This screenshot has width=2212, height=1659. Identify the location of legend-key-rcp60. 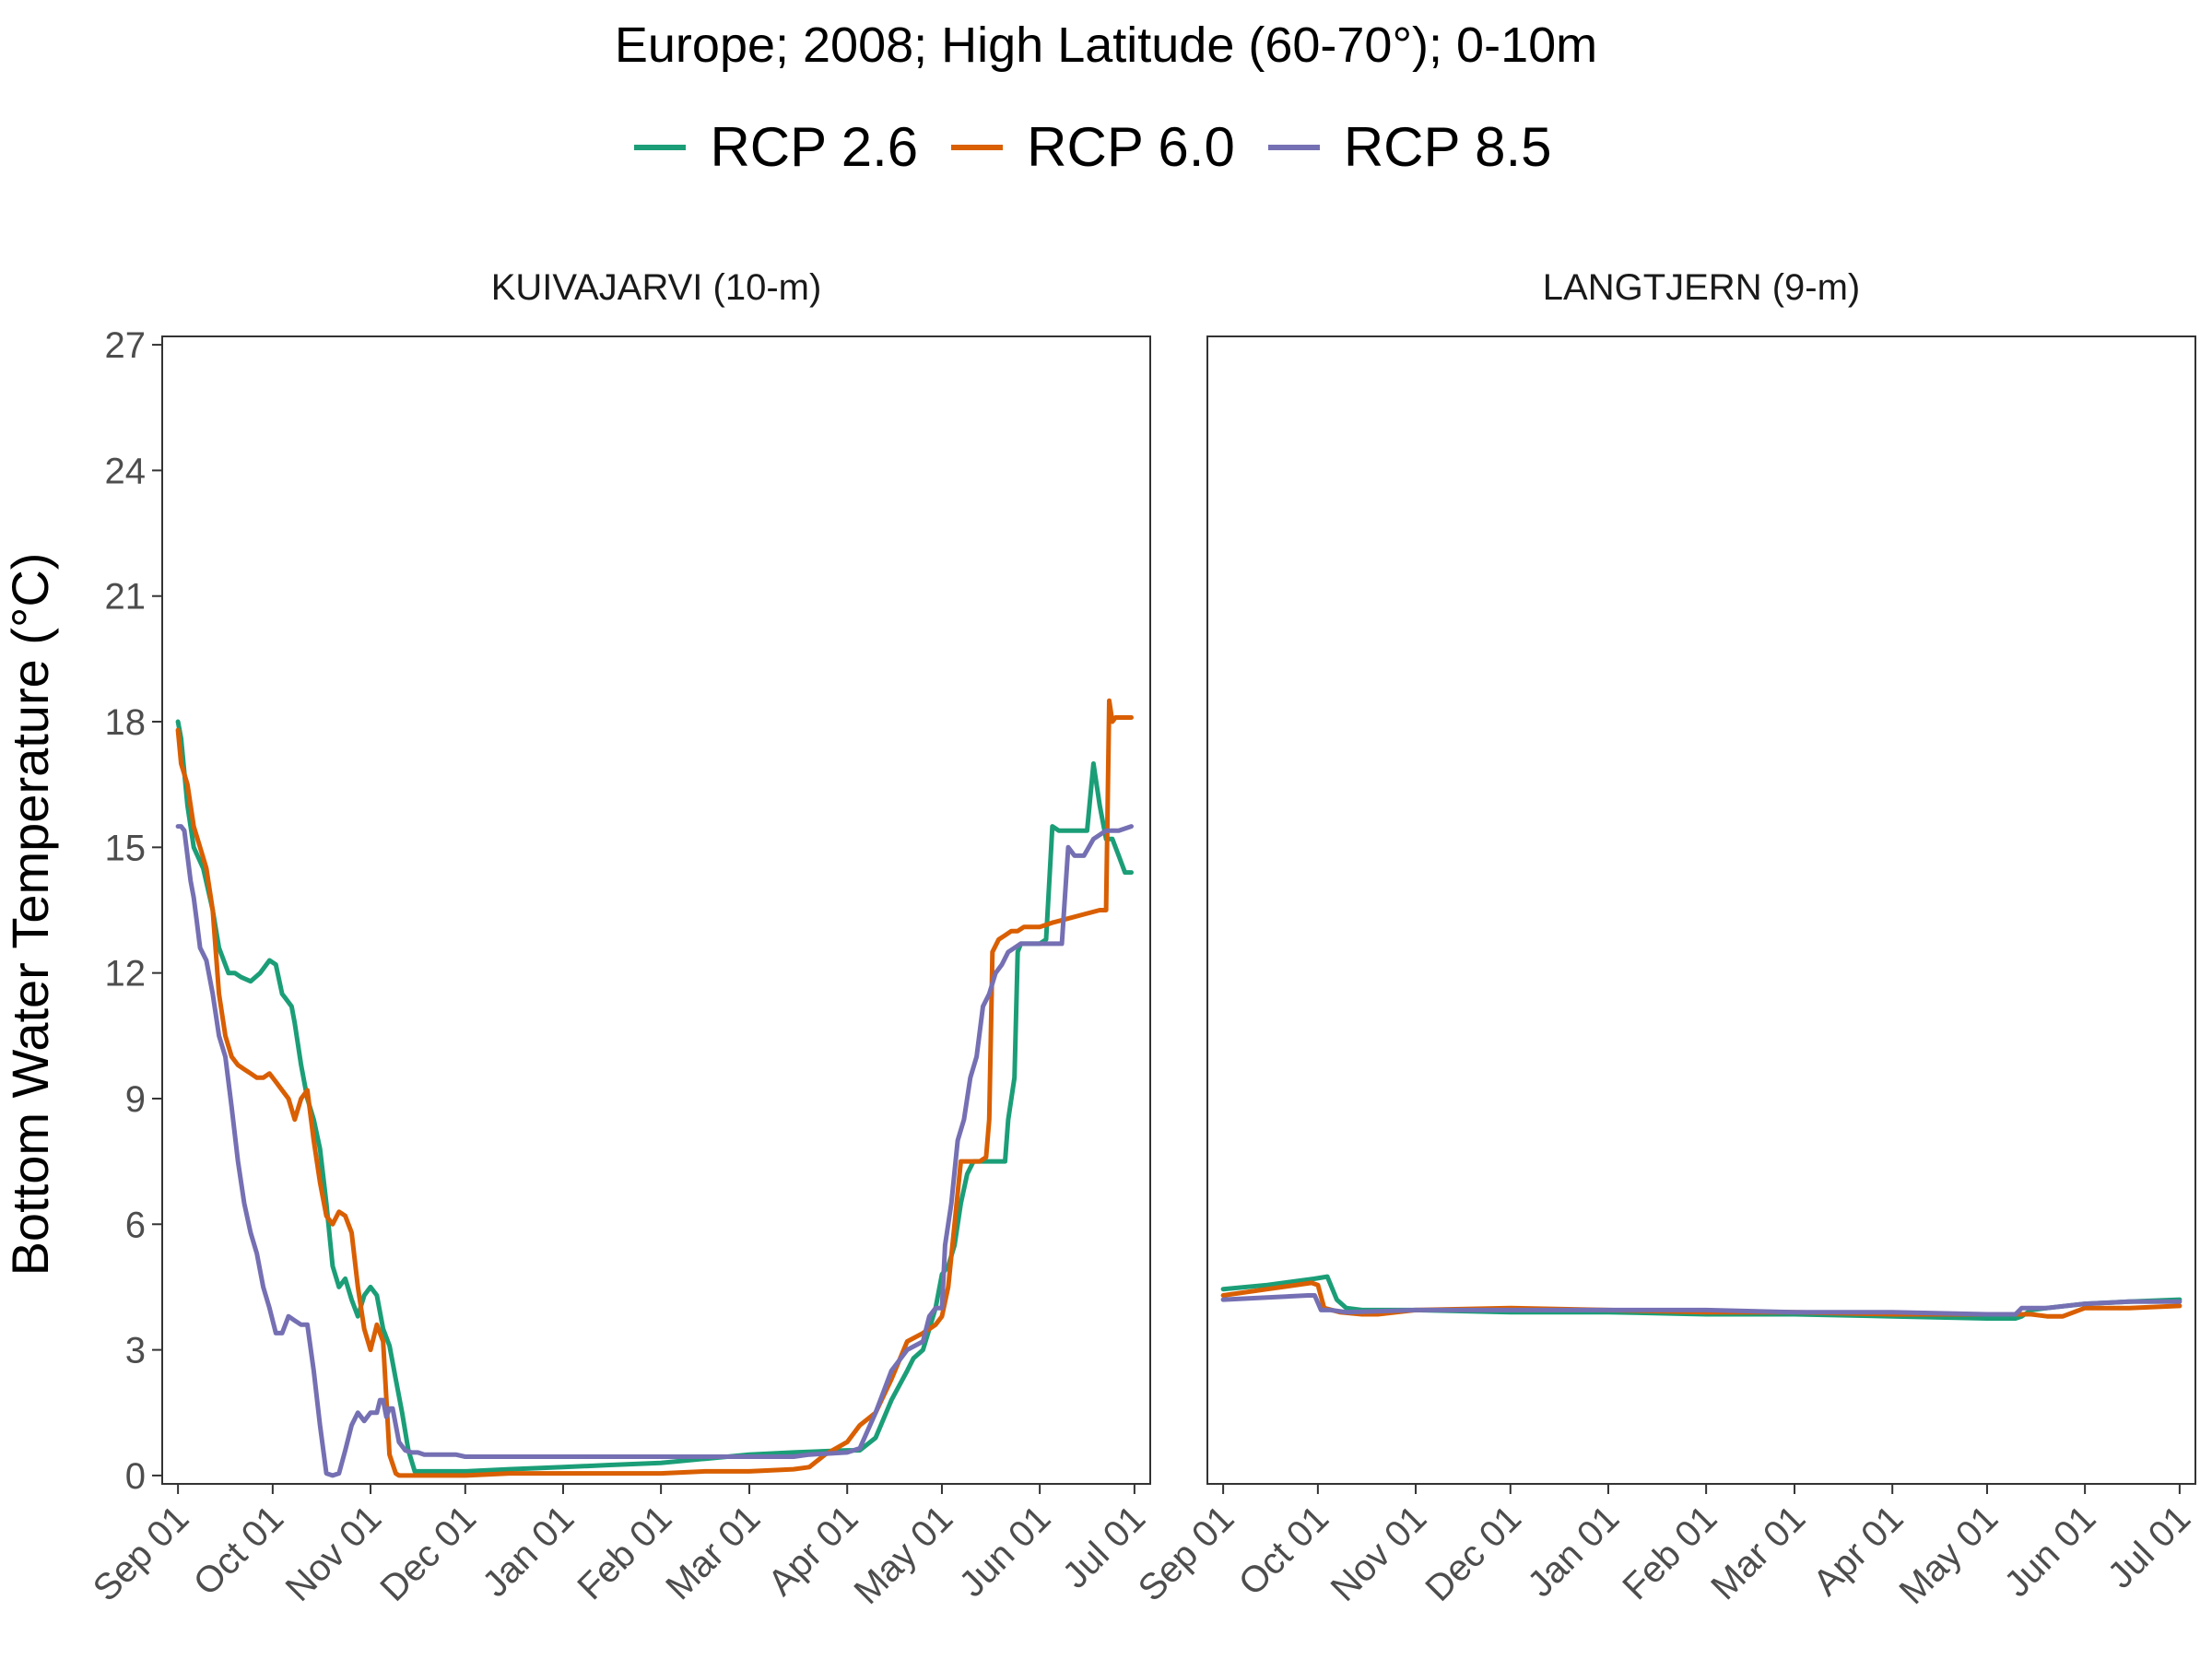
(977, 147).